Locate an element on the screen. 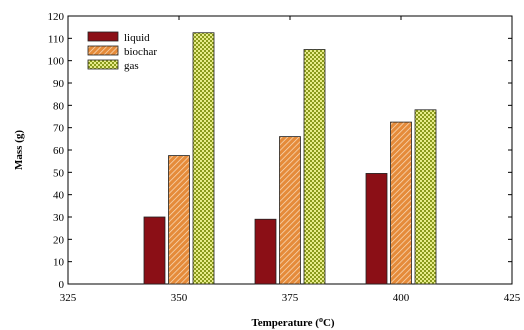  legend-label-biochar: biochar is located at coordinates (140, 52).